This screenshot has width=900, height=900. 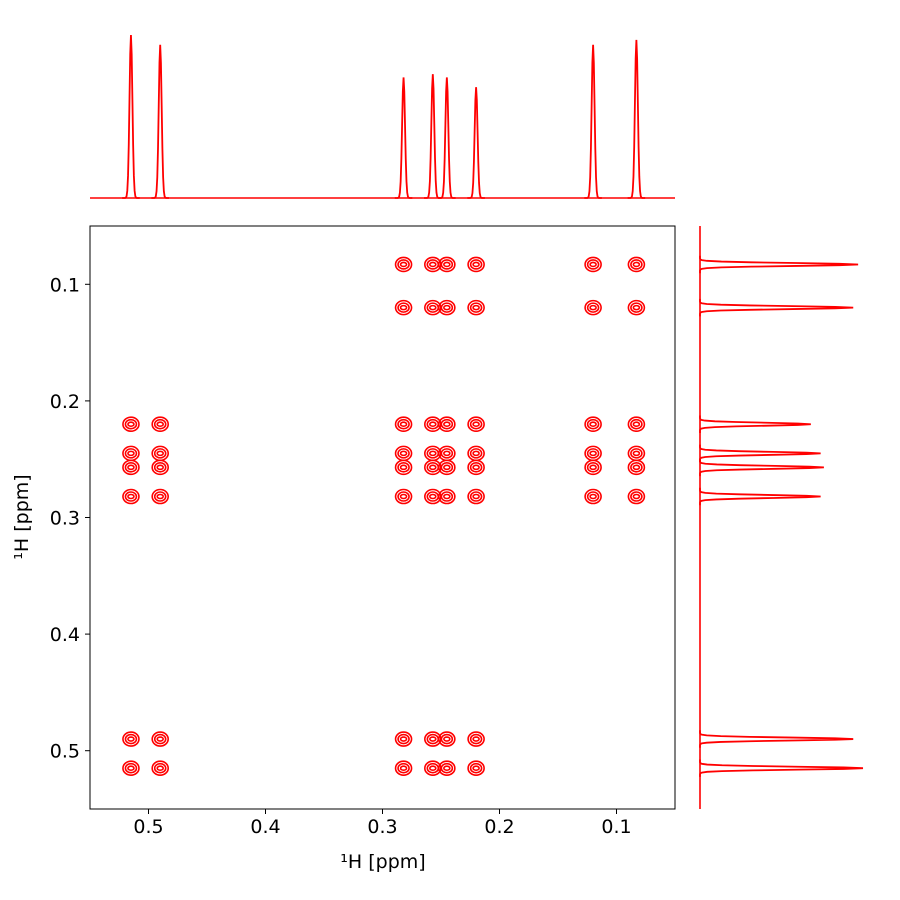 I want to click on x-tick-label: 0.4, so click(x=265, y=827).